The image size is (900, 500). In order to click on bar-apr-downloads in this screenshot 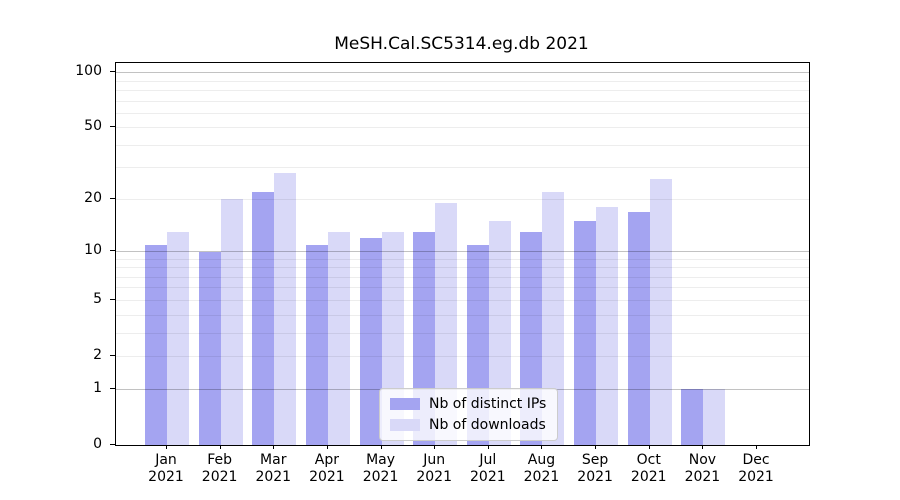, I will do `click(338, 338)`.